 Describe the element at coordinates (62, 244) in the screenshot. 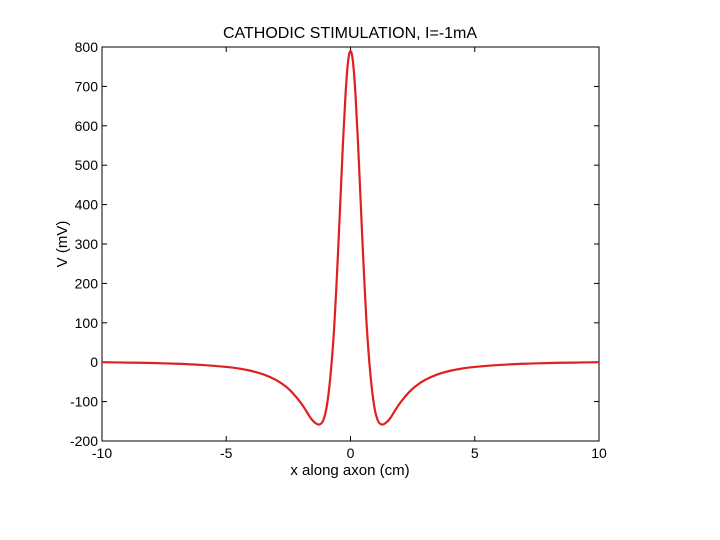

I see `y-axis-label: V (mV)` at that location.